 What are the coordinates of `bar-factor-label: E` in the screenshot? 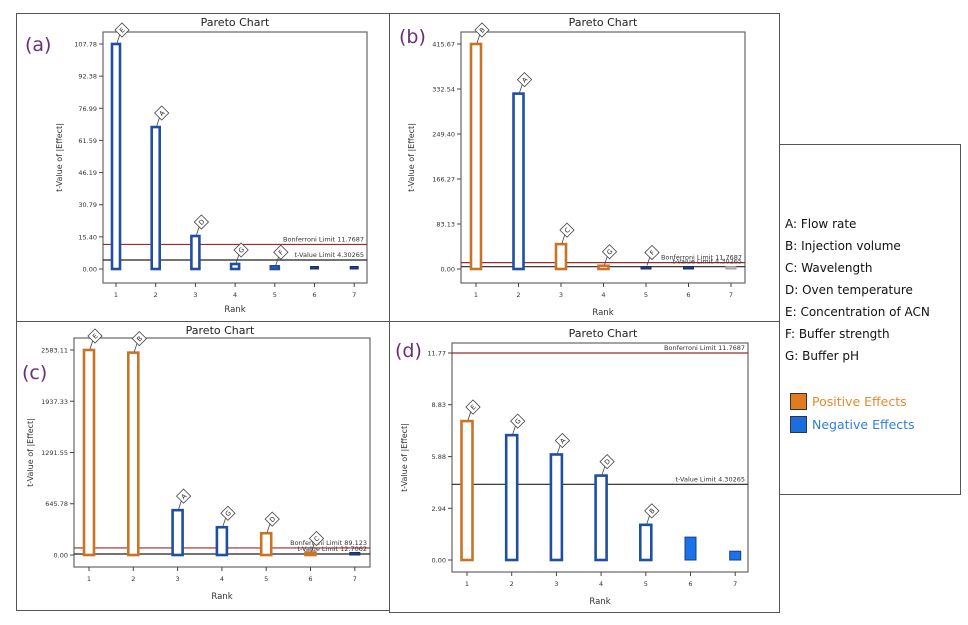 It's located at (473, 407).